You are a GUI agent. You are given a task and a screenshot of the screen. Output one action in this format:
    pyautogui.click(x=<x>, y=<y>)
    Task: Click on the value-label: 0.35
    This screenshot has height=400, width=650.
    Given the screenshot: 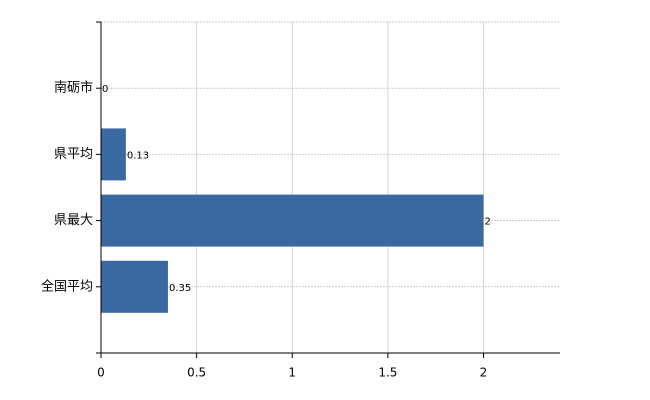 What is the action you would take?
    pyautogui.click(x=180, y=288)
    